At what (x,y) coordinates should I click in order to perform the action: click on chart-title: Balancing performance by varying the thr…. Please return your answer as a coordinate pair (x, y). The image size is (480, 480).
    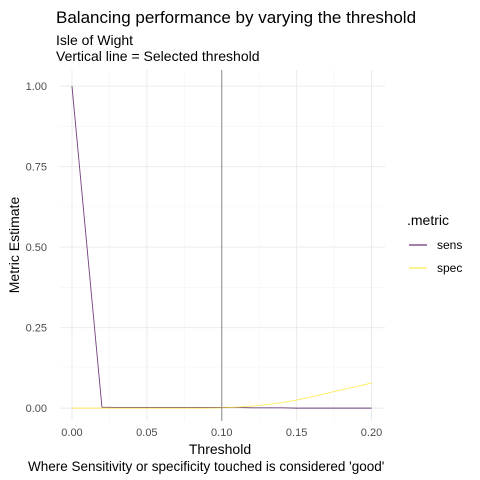
    Looking at the image, I should click on (236, 17).